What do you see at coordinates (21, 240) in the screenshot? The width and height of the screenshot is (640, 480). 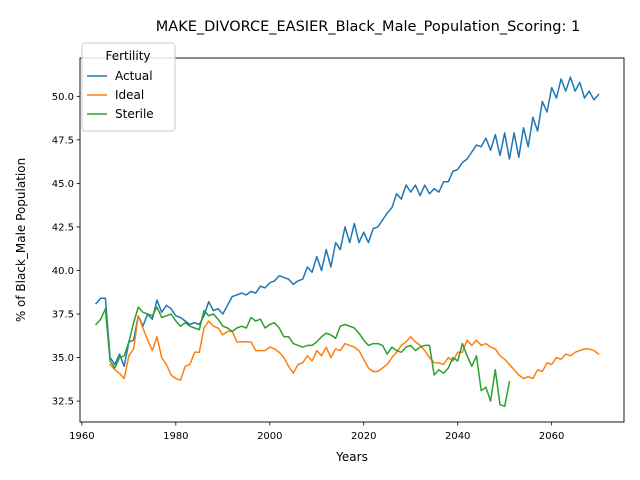 I see `y-axis-label: % of Black_Male Population` at bounding box center [21, 240].